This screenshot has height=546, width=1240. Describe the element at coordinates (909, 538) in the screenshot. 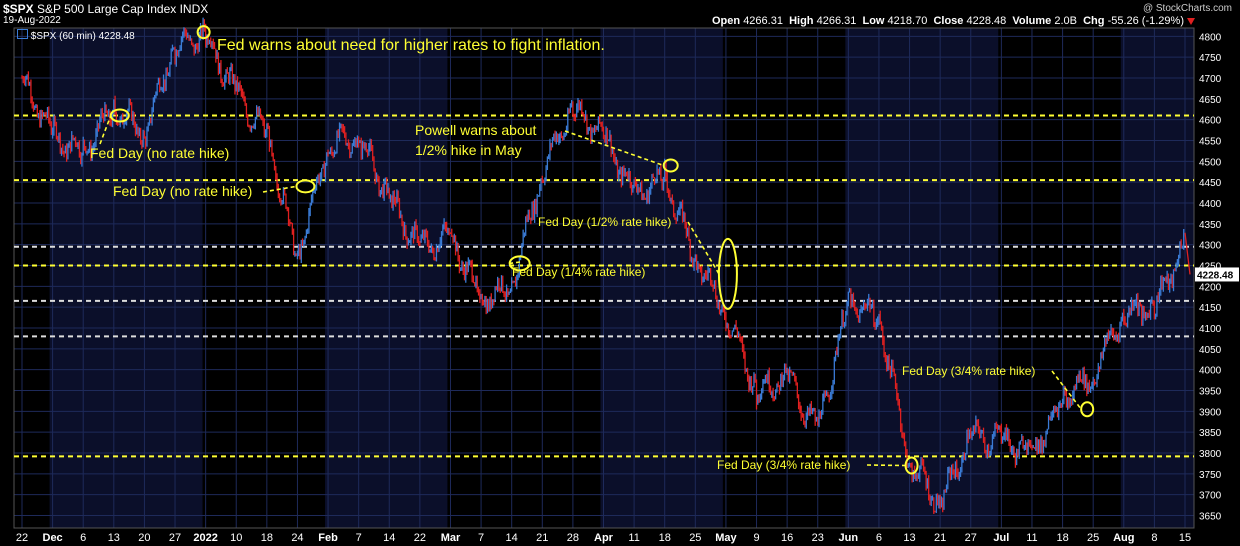

I see `x-tick-label: 13` at that location.